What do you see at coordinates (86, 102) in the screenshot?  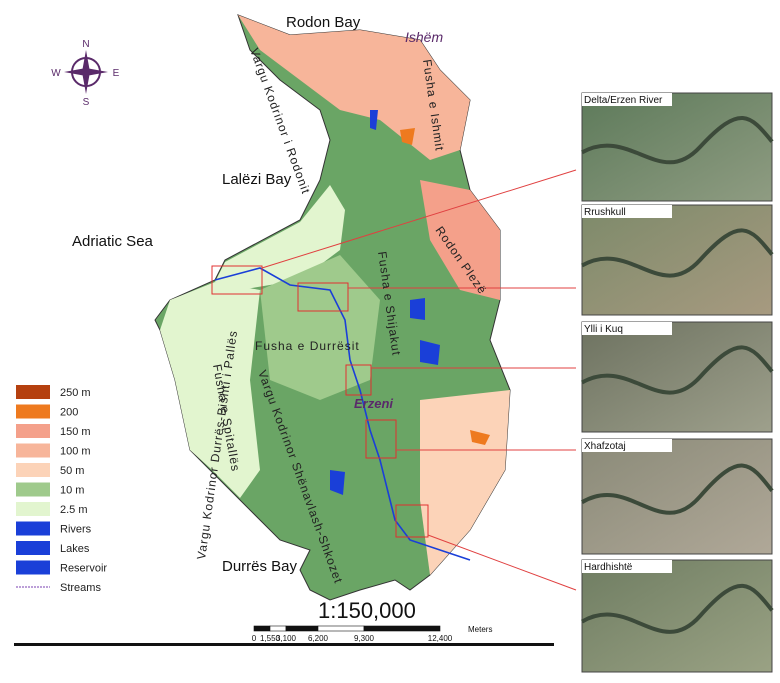 I see `compass-s: S` at bounding box center [86, 102].